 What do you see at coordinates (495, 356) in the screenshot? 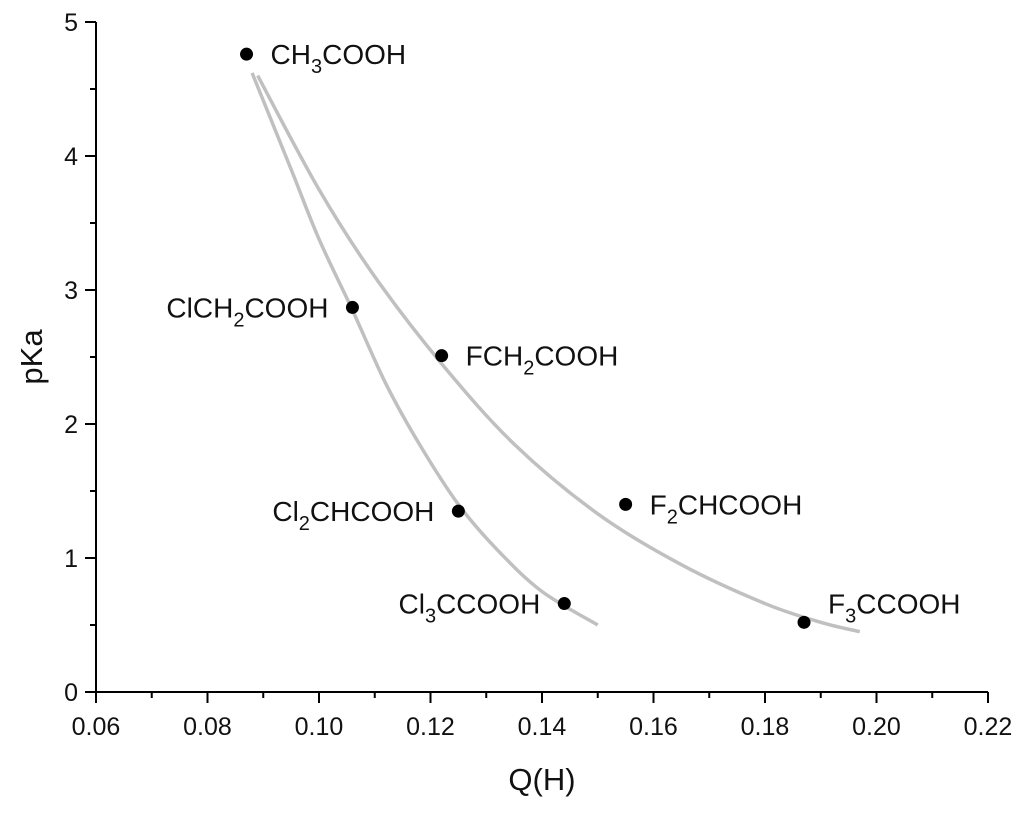
I see `label-text: FCH` at bounding box center [495, 356].